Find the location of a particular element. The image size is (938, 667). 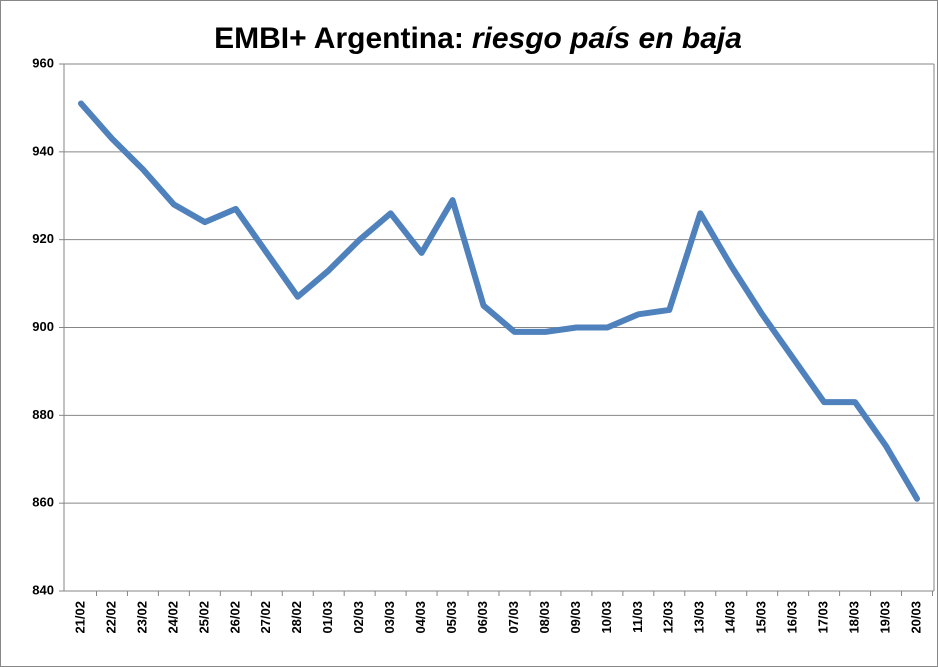

y-tick-label: 920 is located at coordinates (43, 238).